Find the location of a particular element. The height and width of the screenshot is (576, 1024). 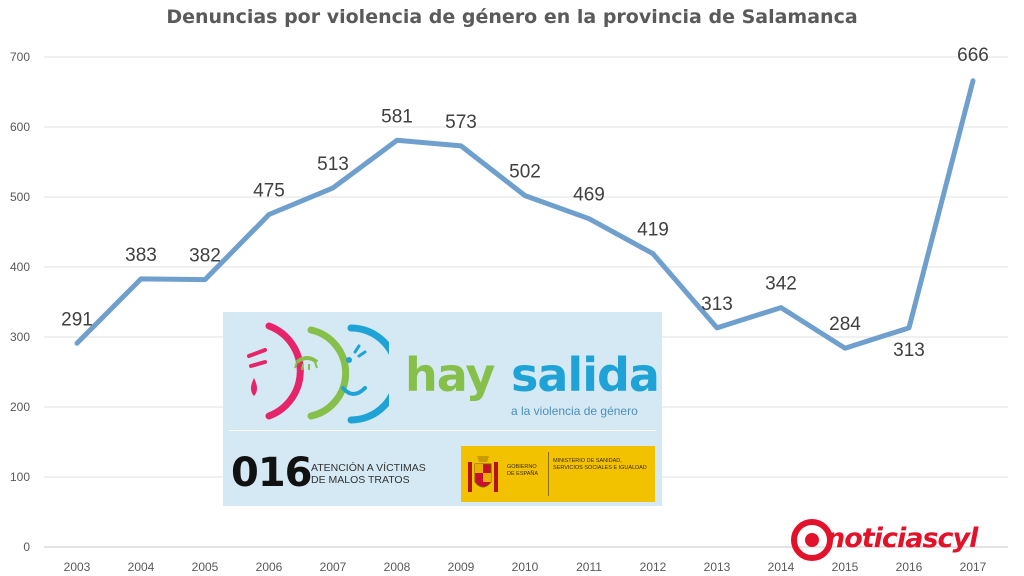

x-tick-label: 2007 is located at coordinates (333, 567).